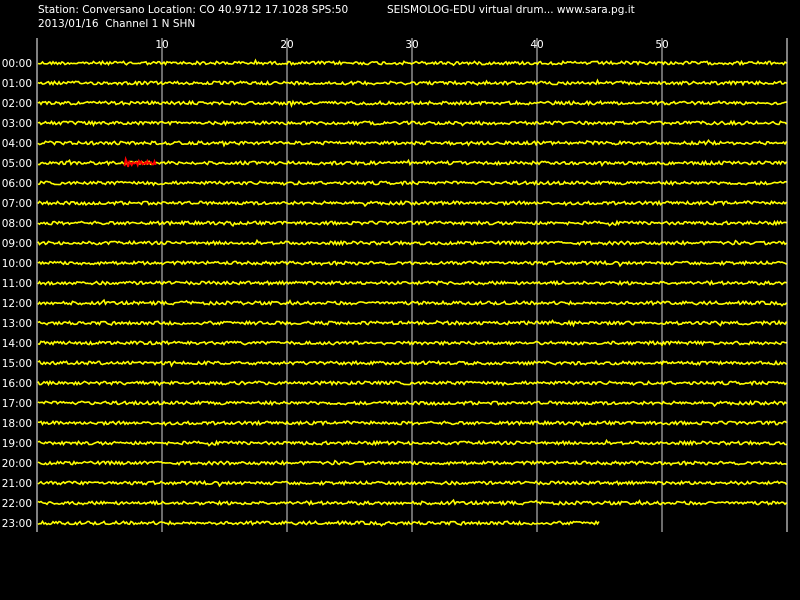 Image resolution: width=800 pixels, height=600 pixels. What do you see at coordinates (17, 224) in the screenshot?
I see `hour-label: 08:00` at bounding box center [17, 224].